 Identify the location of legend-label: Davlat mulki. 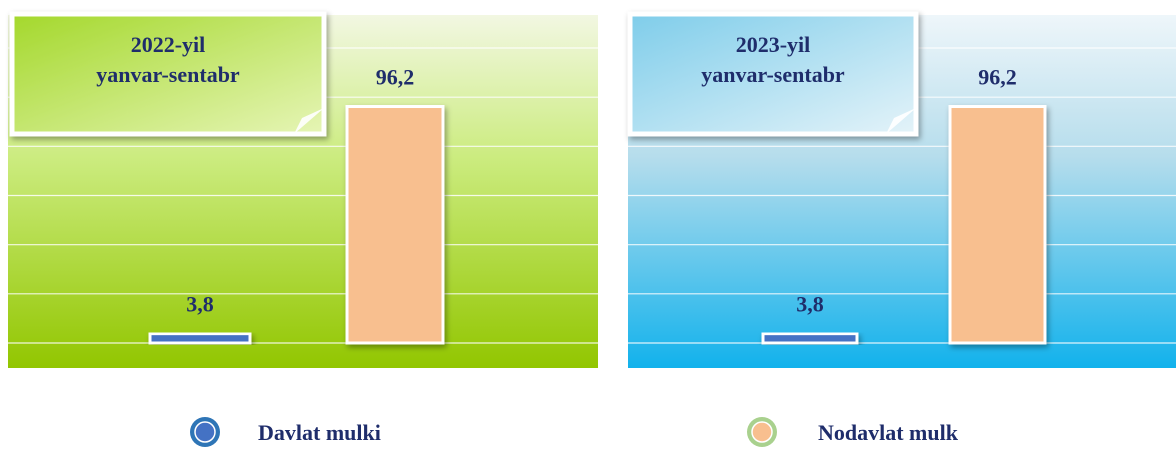
(319, 432).